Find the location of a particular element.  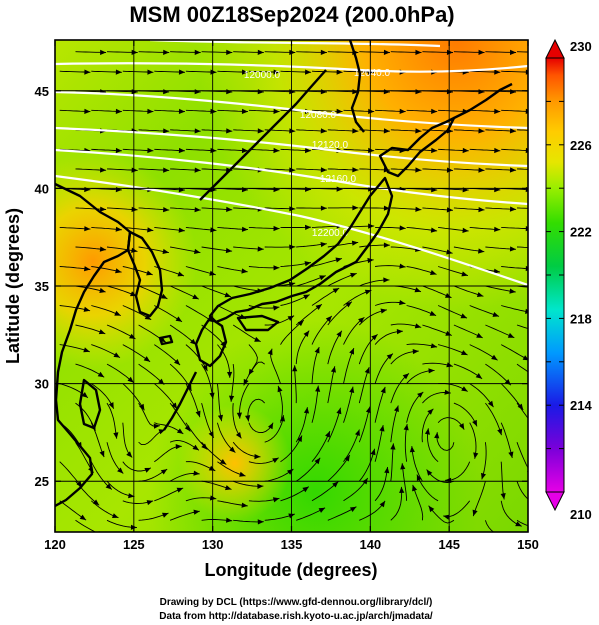

colorbar-label: 218 is located at coordinates (581, 318).